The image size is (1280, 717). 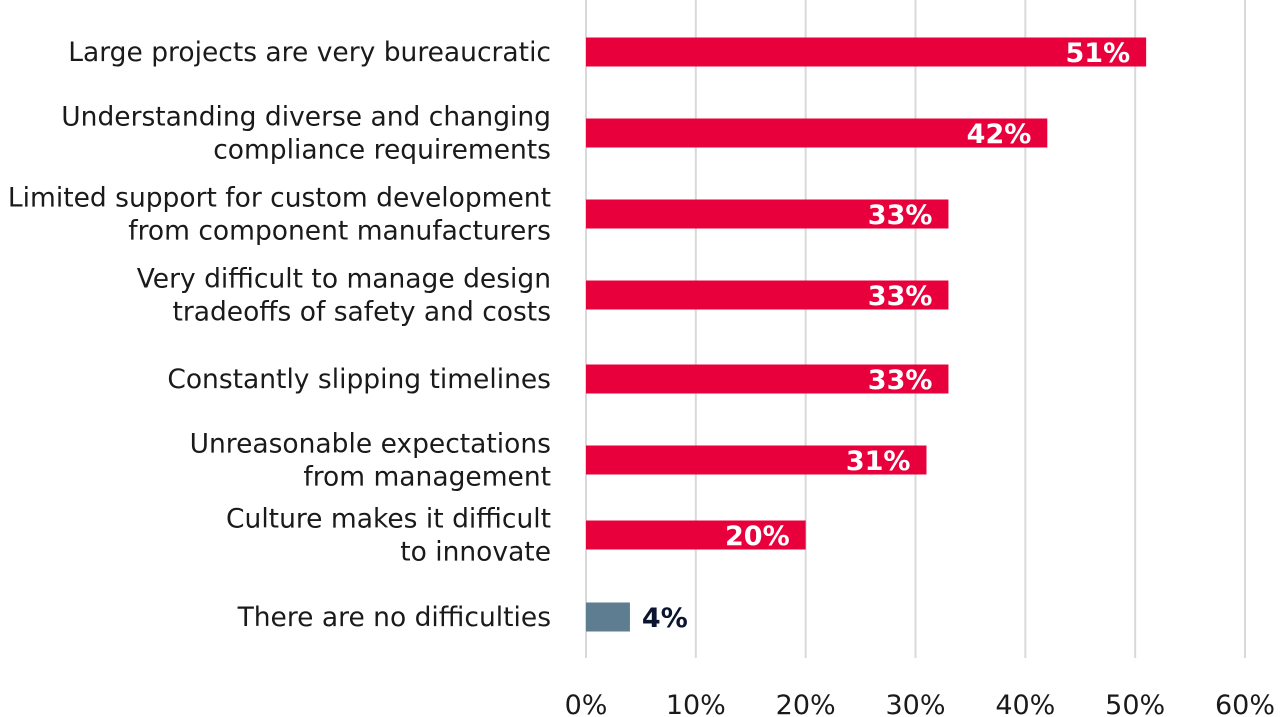 What do you see at coordinates (1025, 703) in the screenshot?
I see `x-tick-label: 40%` at bounding box center [1025, 703].